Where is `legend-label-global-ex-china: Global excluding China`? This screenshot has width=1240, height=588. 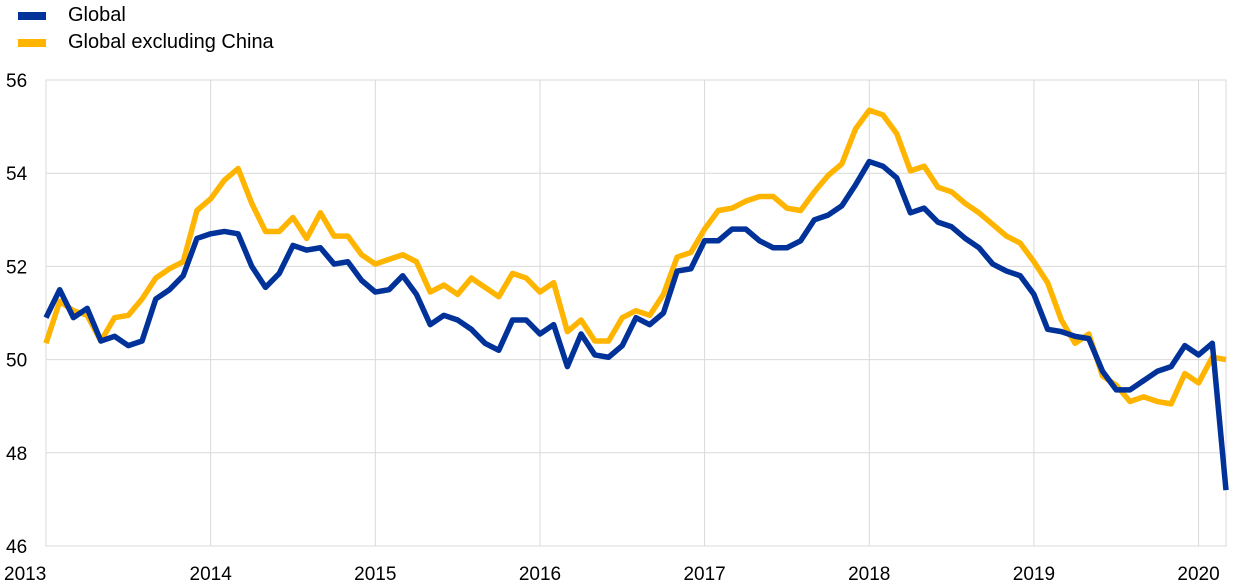 legend-label-global-ex-china: Global excluding China is located at coordinates (171, 42).